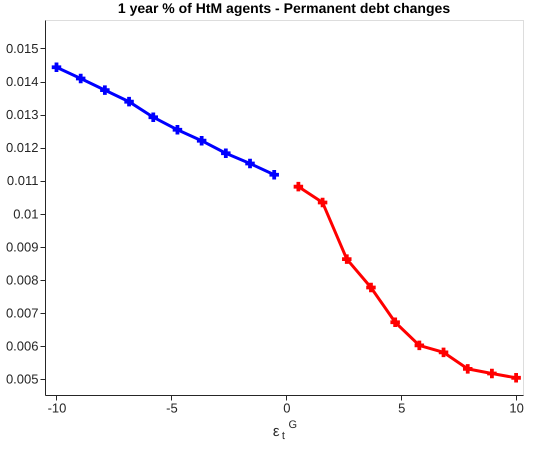  What do you see at coordinates (25, 214) in the screenshot?
I see `y-tick-label: 0.01` at bounding box center [25, 214].